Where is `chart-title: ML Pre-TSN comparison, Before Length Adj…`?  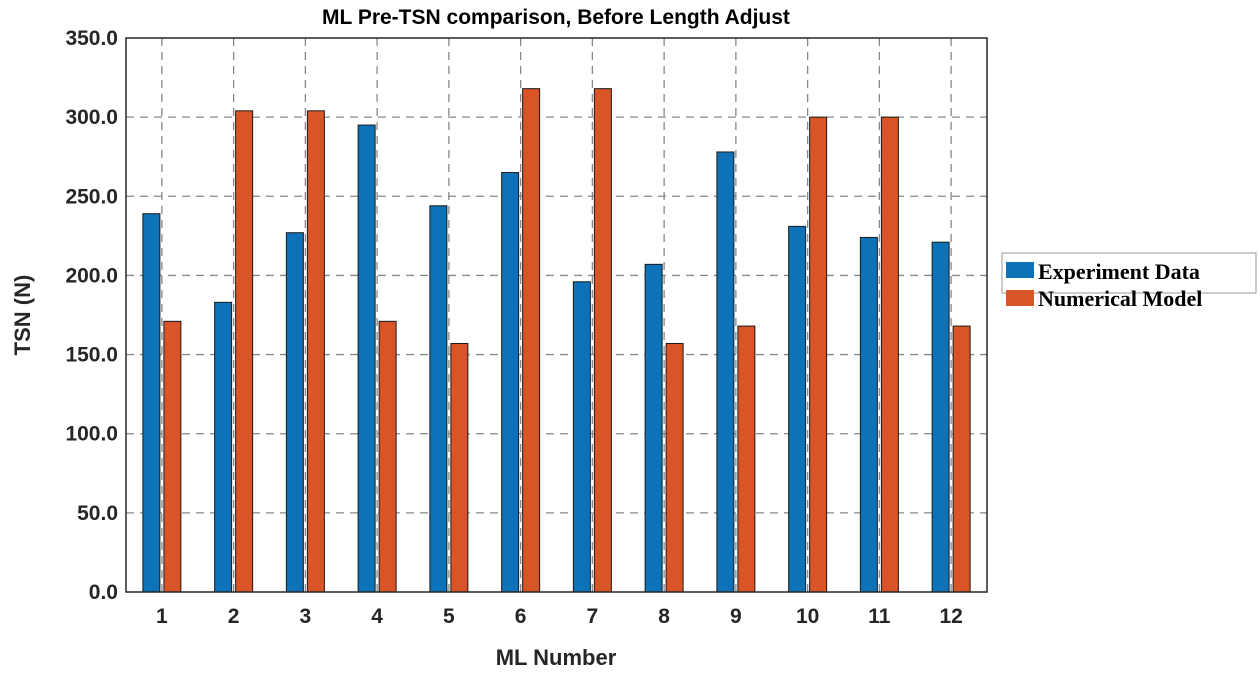 chart-title: ML Pre-TSN comparison, Before Length Adj… is located at coordinates (556, 17).